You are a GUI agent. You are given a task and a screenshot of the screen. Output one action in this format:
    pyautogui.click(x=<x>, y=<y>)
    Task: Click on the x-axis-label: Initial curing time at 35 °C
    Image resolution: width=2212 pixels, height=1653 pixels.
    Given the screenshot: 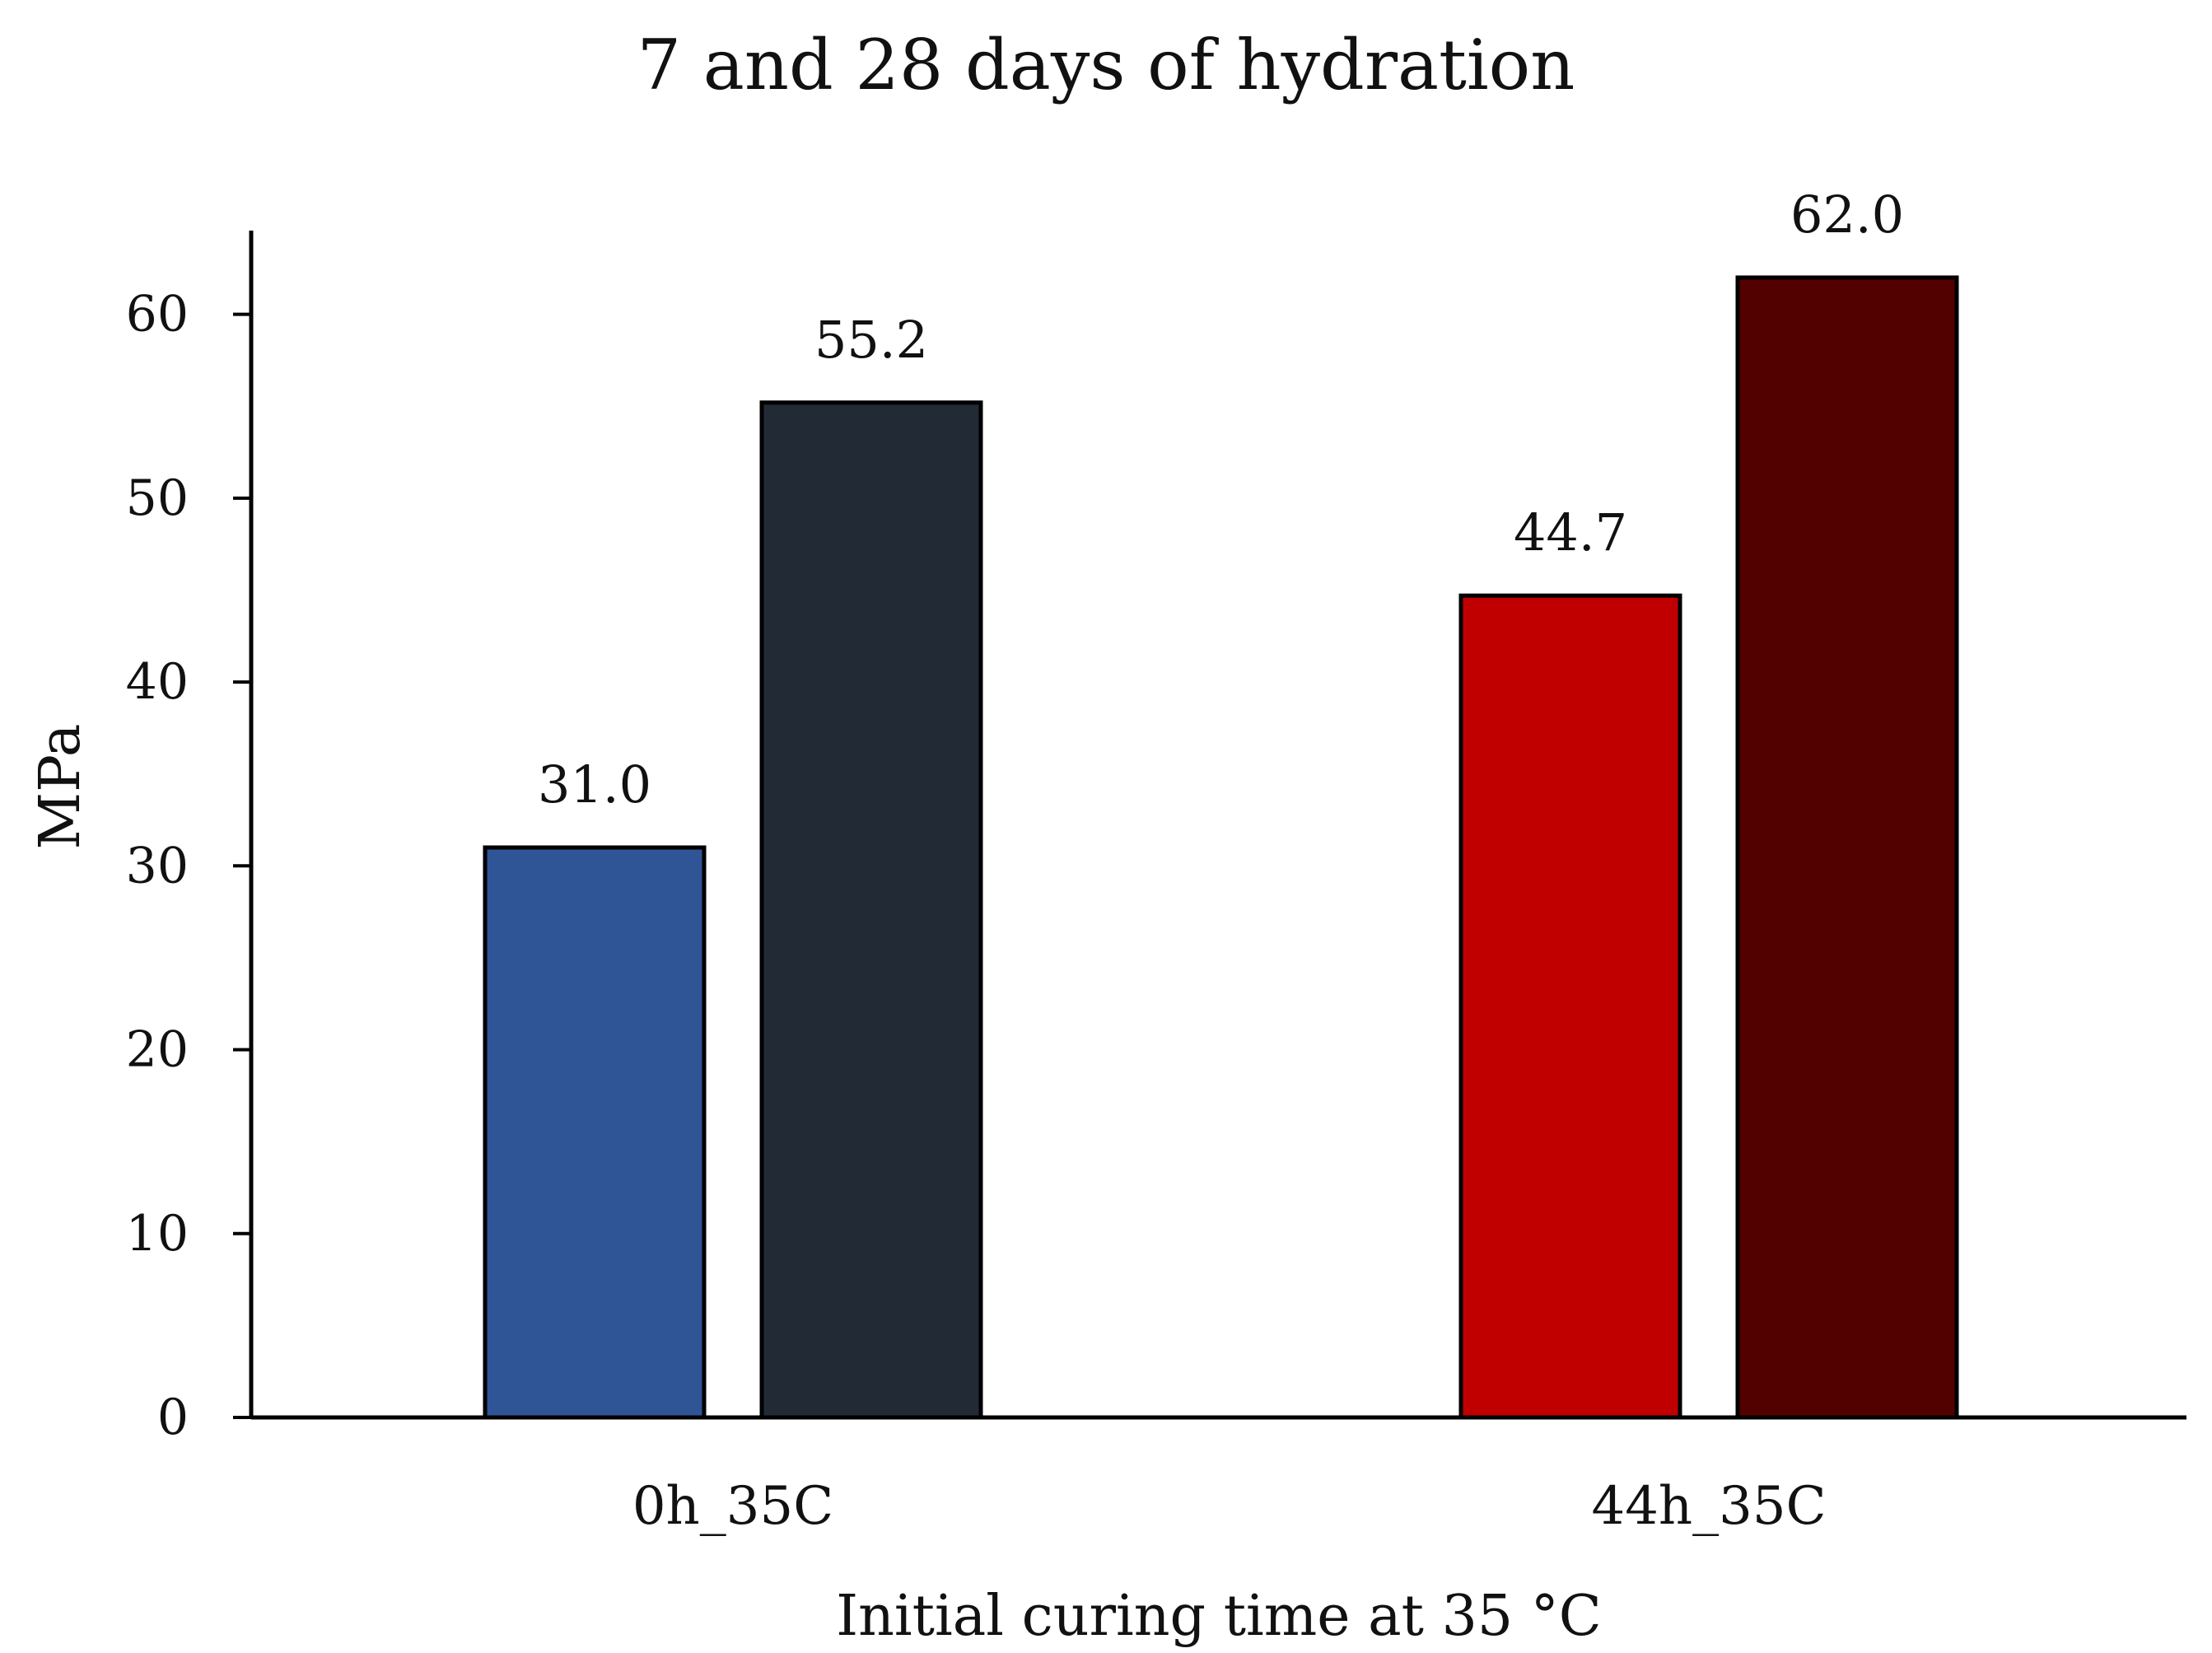 What is the action you would take?
    pyautogui.click(x=1219, y=1616)
    